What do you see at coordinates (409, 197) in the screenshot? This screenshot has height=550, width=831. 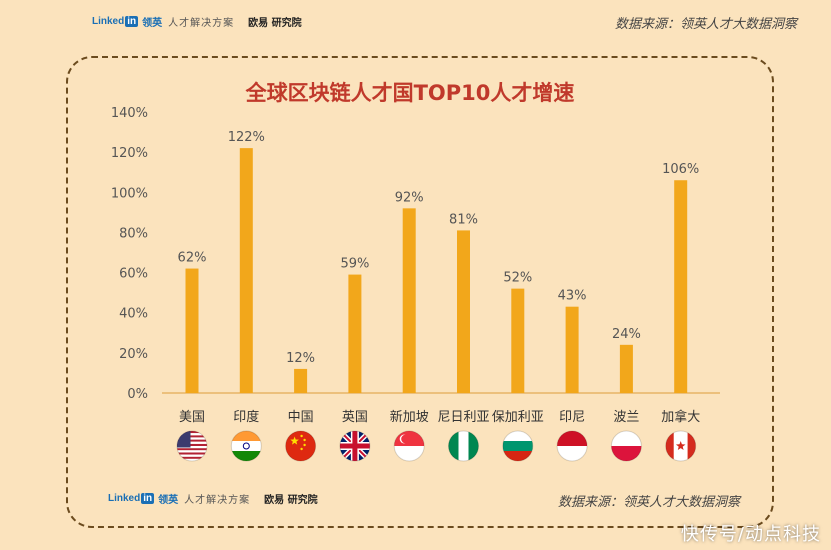 I see `data-label: 92%` at bounding box center [409, 197].